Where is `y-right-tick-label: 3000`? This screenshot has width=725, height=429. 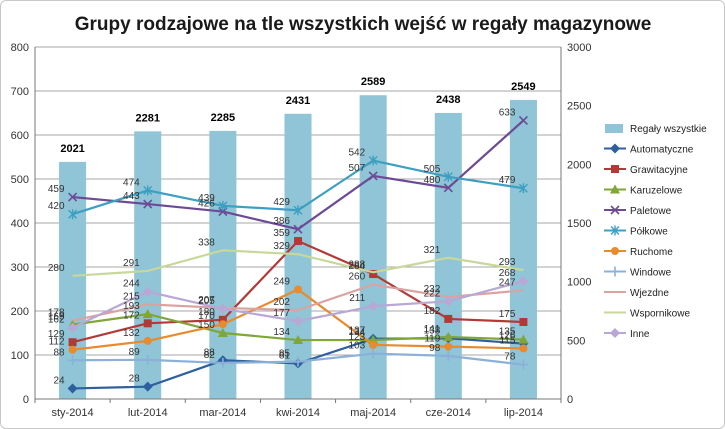 y-right-tick-label: 3000 is located at coordinates (579, 48).